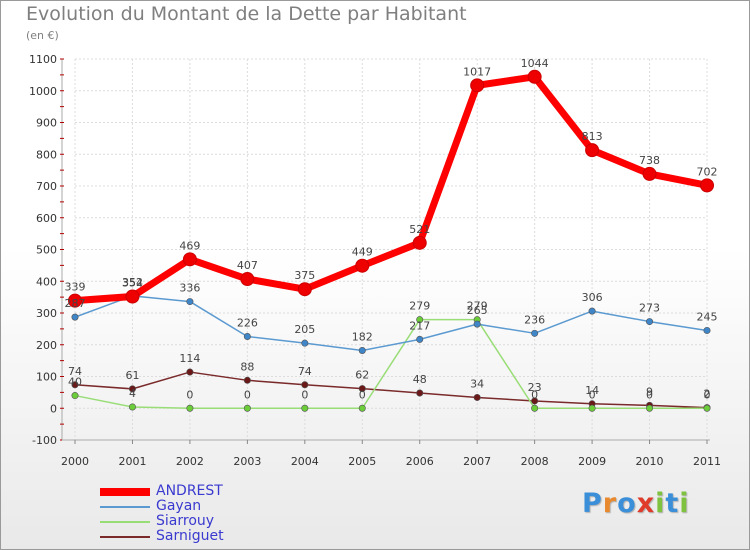 The image size is (750, 550). I want to click on brand-logo: Proxiti, so click(636, 503).